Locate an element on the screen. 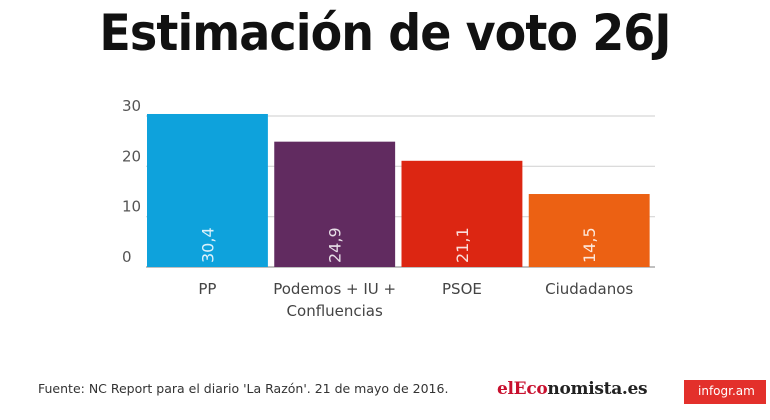 This screenshot has width=770, height=420. x-tick-label-line: PSOE is located at coordinates (462, 289).